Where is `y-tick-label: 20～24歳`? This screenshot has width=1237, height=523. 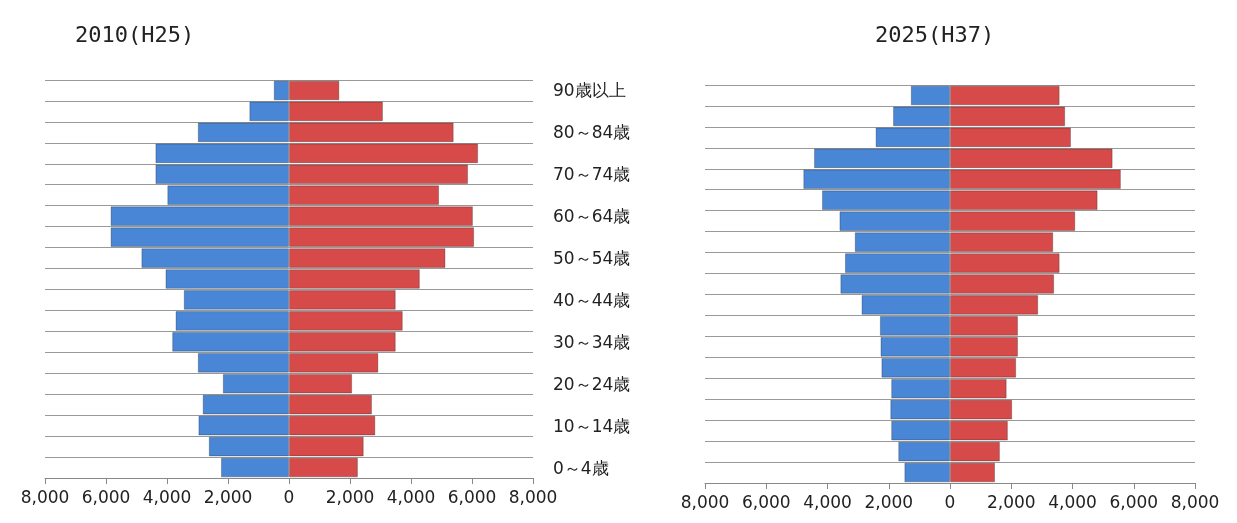 y-tick-label: 20～24歳 is located at coordinates (592, 383).